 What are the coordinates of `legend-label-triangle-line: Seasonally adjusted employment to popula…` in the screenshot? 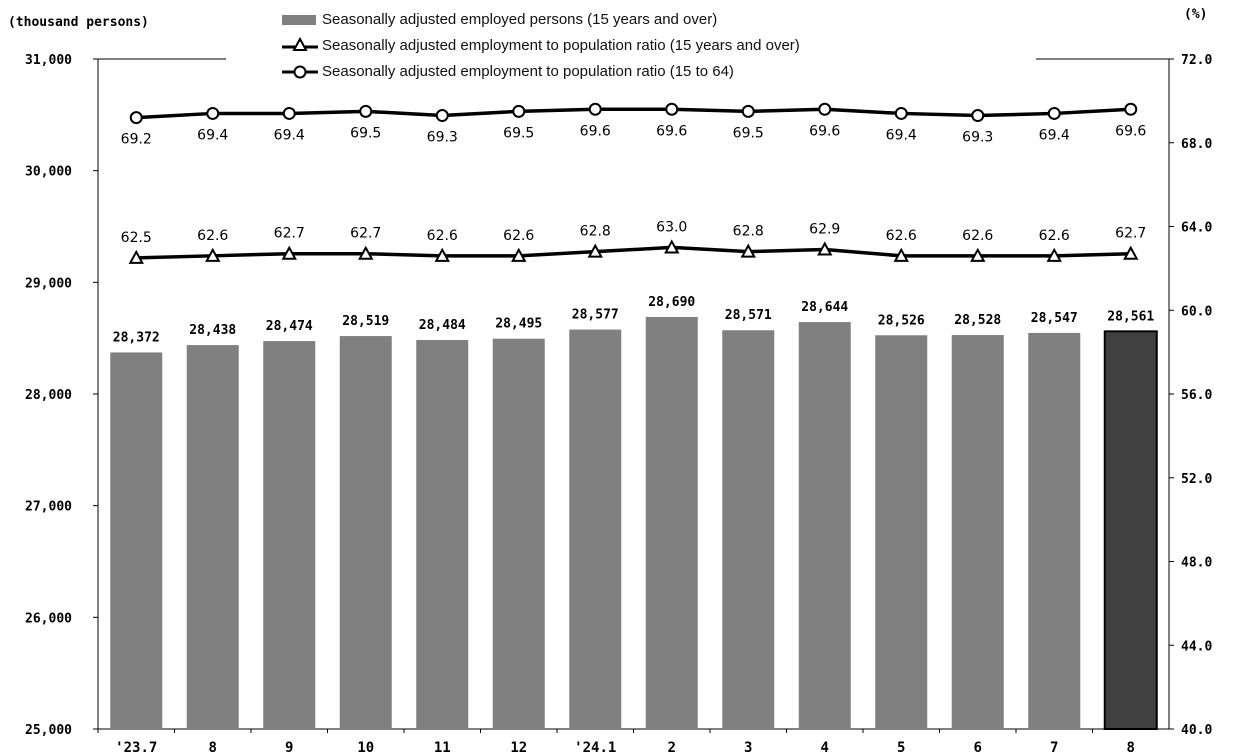 It's located at (561, 45).